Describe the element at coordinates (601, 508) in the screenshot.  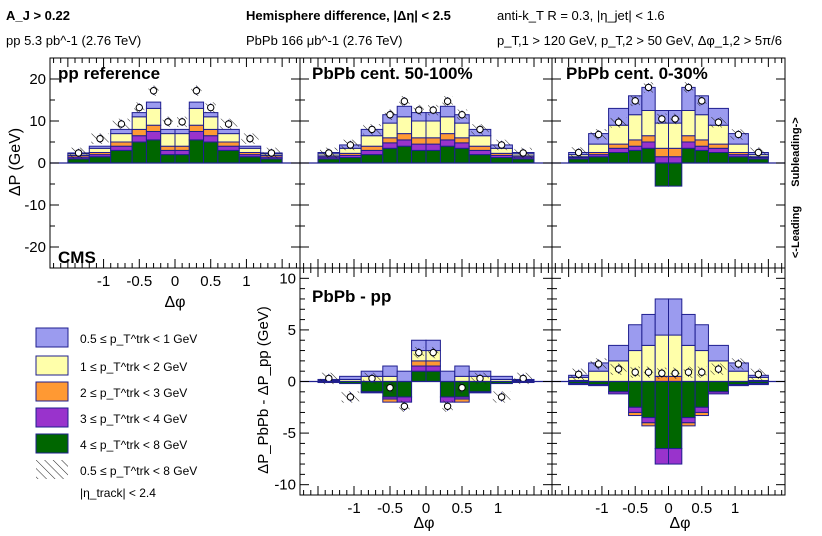
I see `x-tick-label-bottom-right: -1` at that location.